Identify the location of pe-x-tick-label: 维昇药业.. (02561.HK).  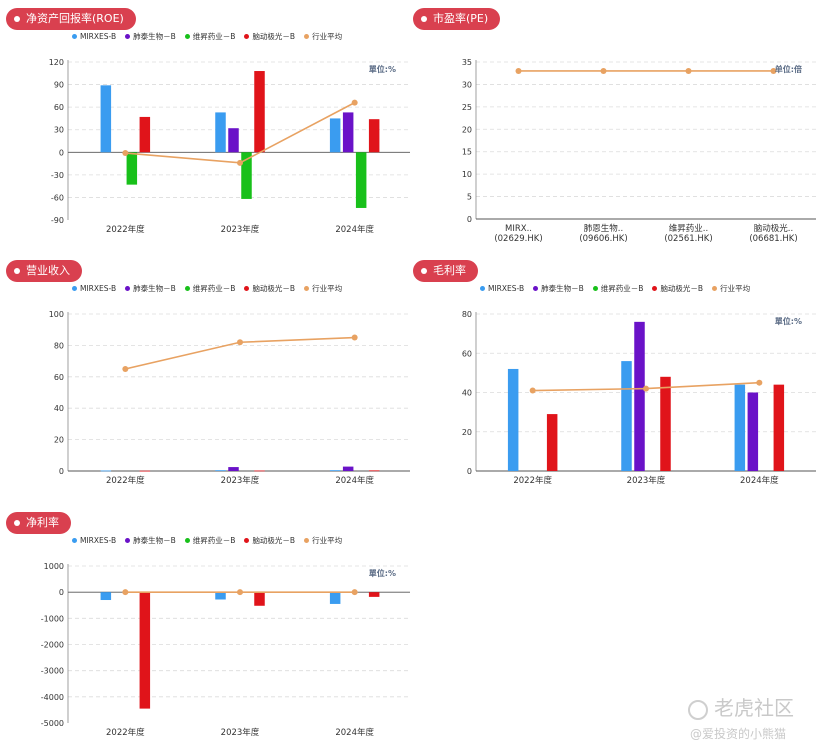
(688, 233).